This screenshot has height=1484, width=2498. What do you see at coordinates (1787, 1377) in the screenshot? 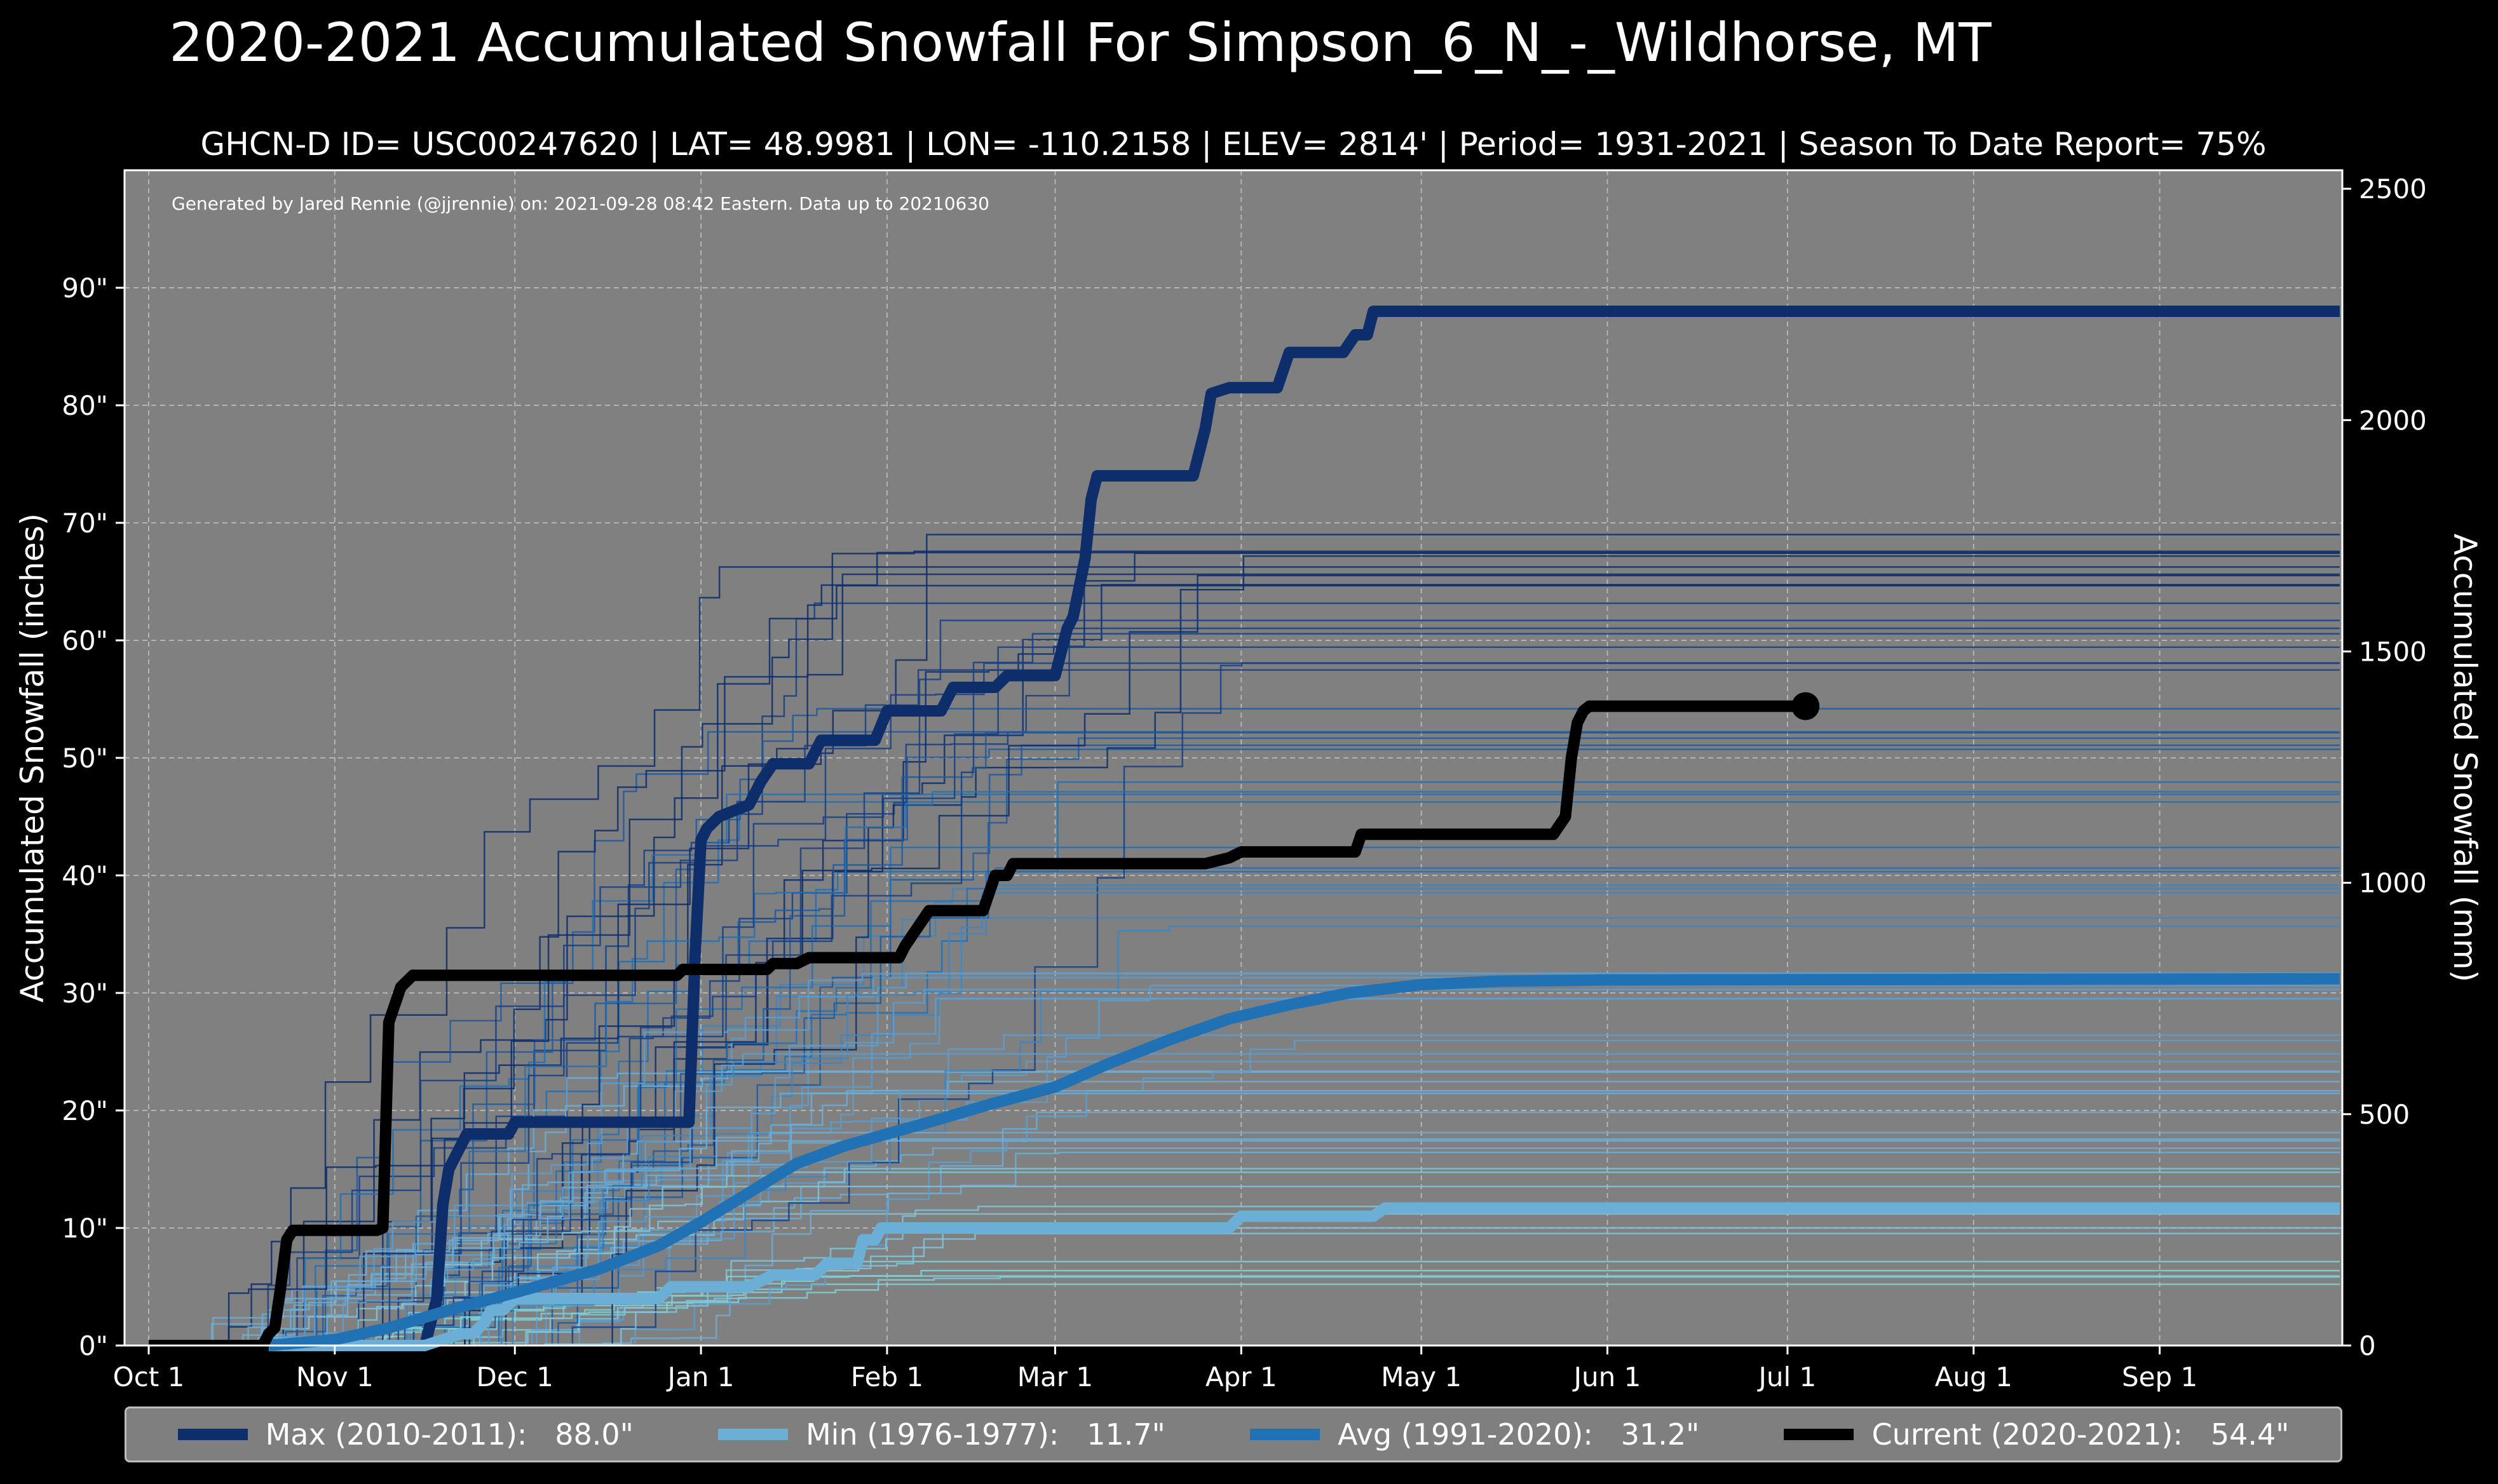
I see `x-tick-label: Jul 1` at bounding box center [1787, 1377].